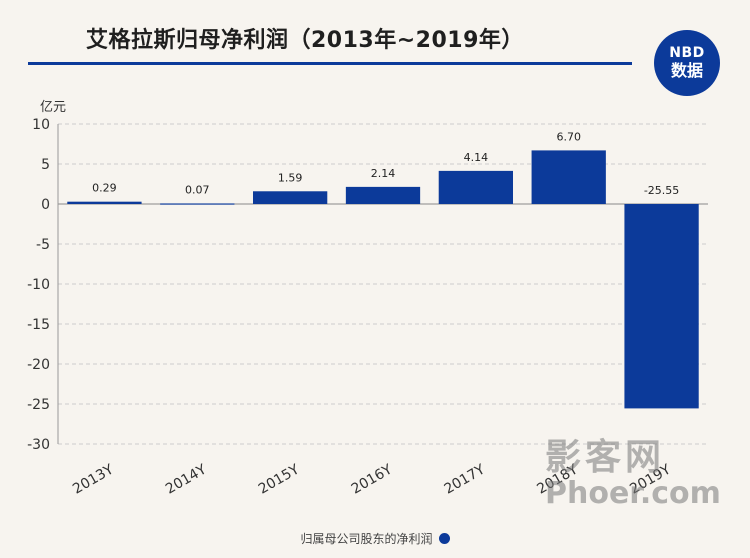 The image size is (750, 558). I want to click on legend: 归属母公司股东的净利润, so click(375, 538).